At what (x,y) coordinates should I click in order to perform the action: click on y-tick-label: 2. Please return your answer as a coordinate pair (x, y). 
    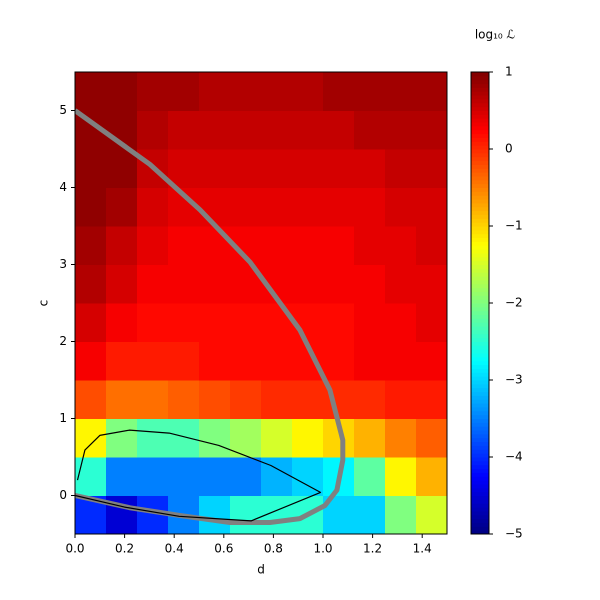
    Looking at the image, I should click on (63, 341).